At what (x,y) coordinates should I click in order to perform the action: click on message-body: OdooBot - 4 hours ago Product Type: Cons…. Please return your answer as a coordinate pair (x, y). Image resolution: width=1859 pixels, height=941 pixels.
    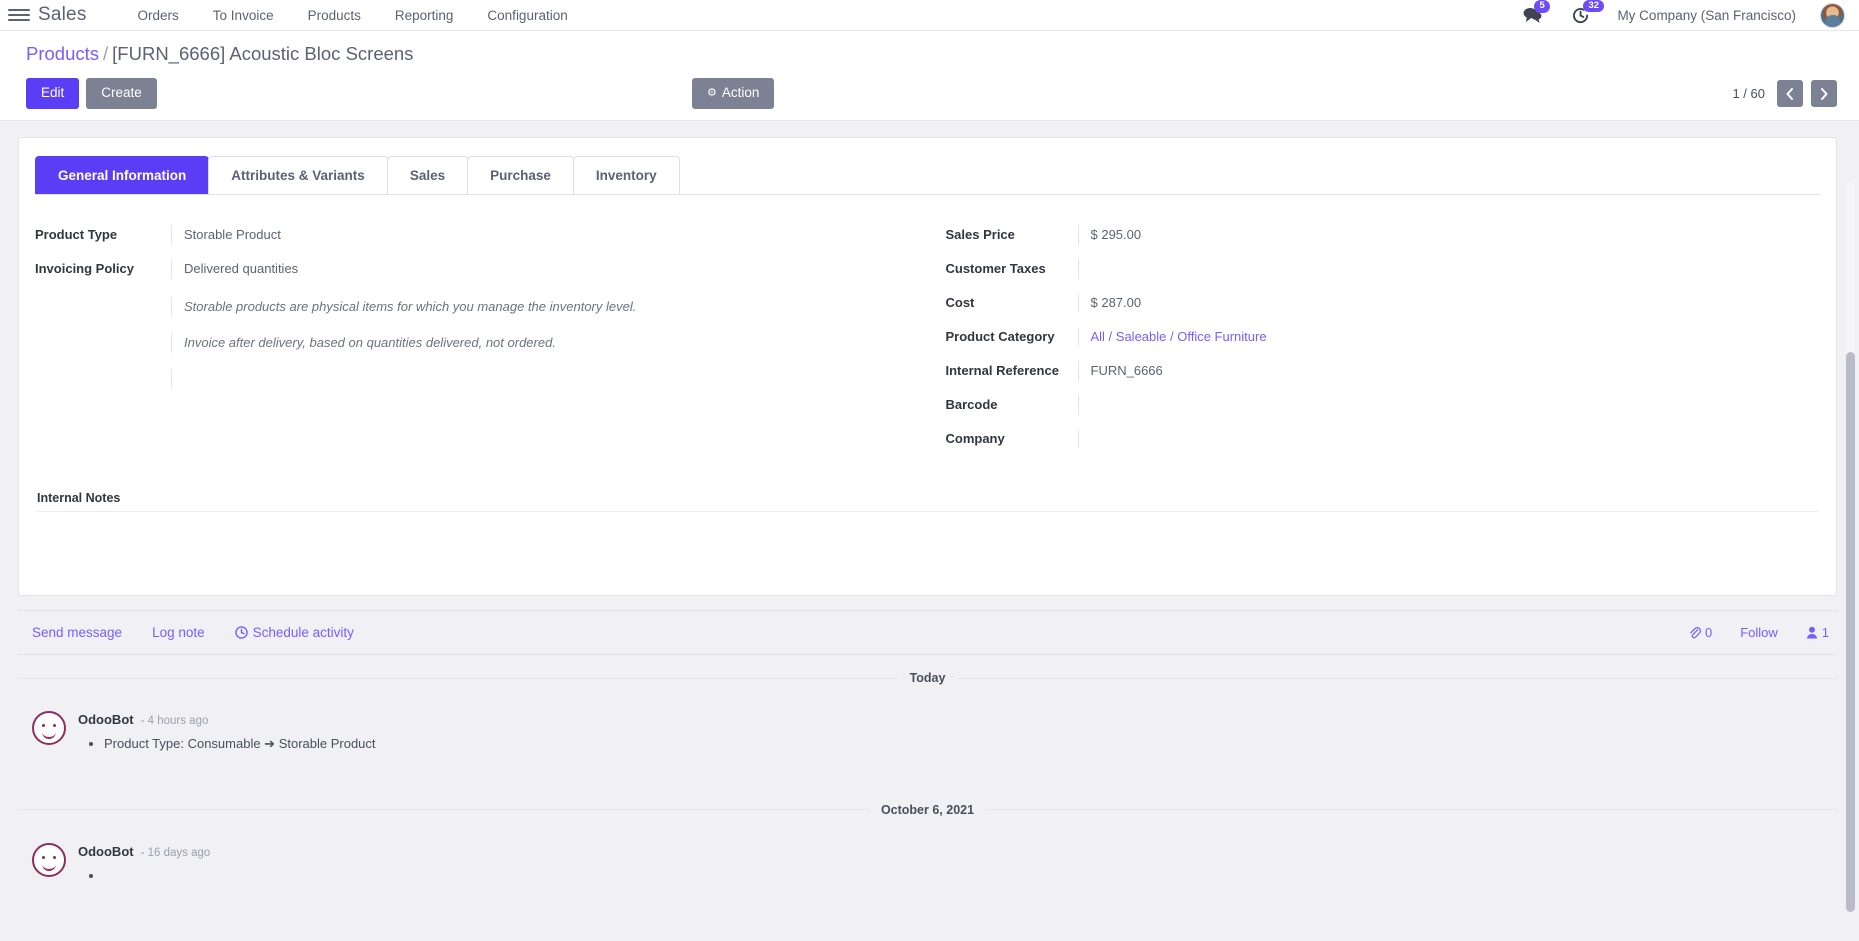
    Looking at the image, I should click on (950, 733).